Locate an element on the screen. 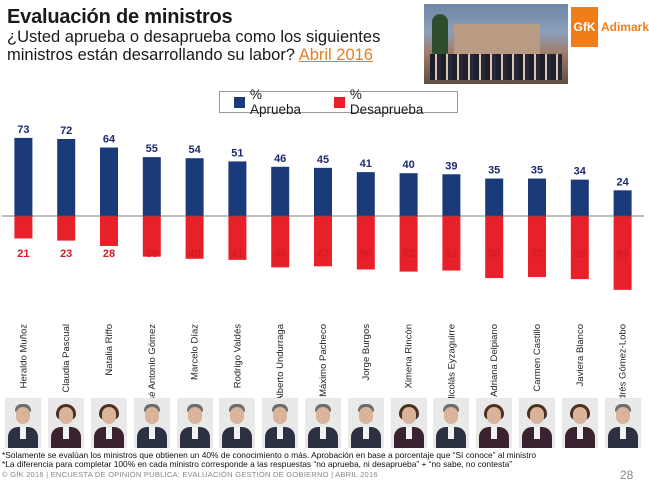 This screenshot has height=482, width=649. cabinet-group-photo is located at coordinates (496, 44).